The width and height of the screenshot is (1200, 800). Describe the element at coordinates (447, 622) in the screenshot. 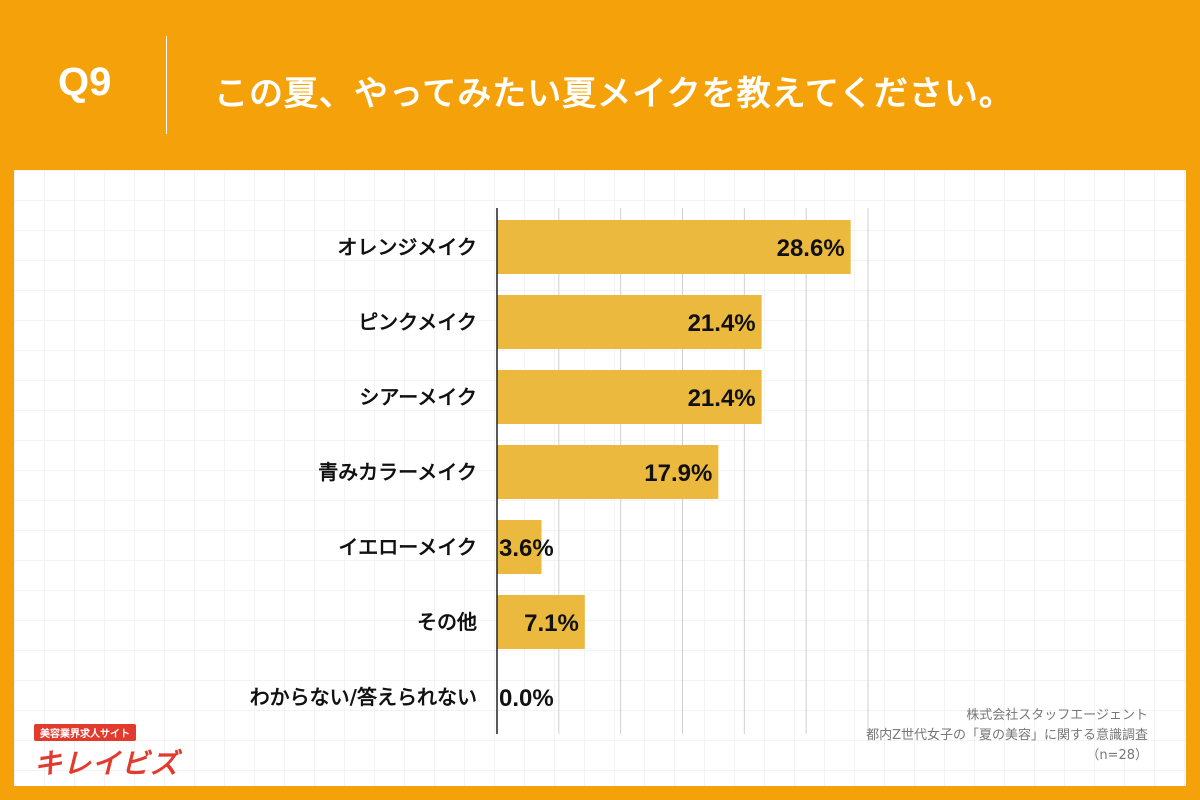

I see `category-label: その他` at that location.